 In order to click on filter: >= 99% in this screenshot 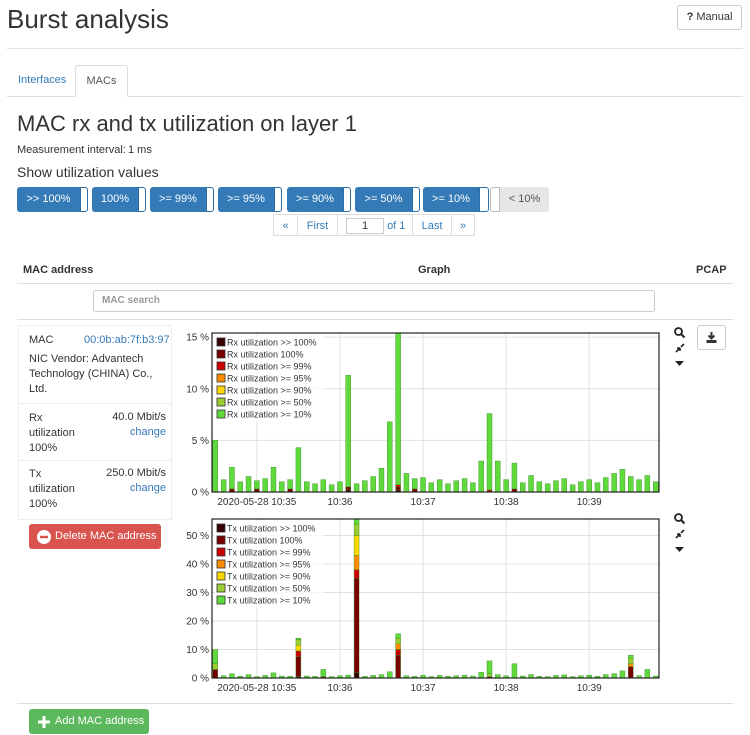, I will do `click(182, 199)`.